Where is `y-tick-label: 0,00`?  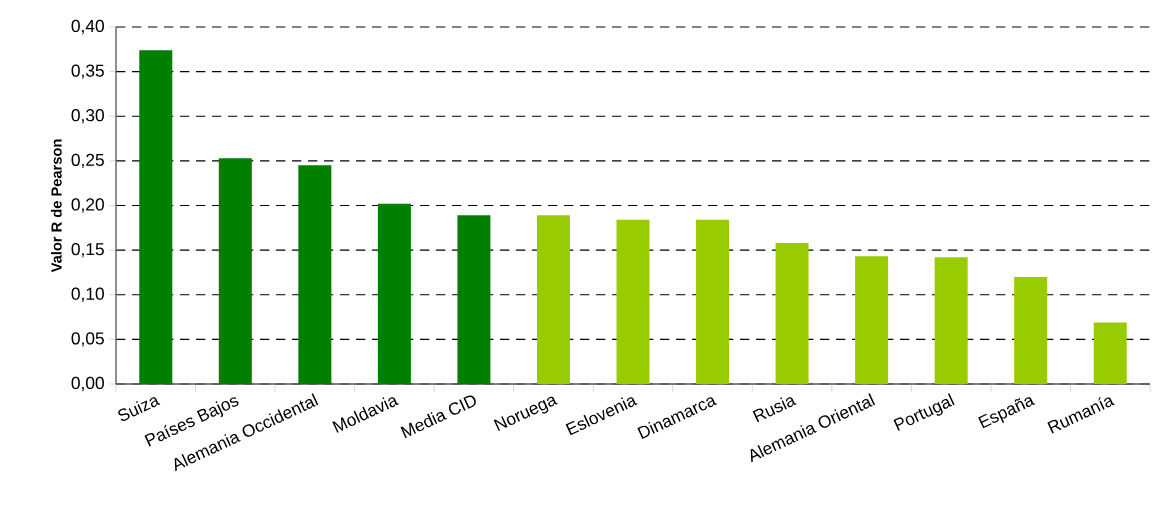
y-tick-label: 0,00 is located at coordinates (87, 384).